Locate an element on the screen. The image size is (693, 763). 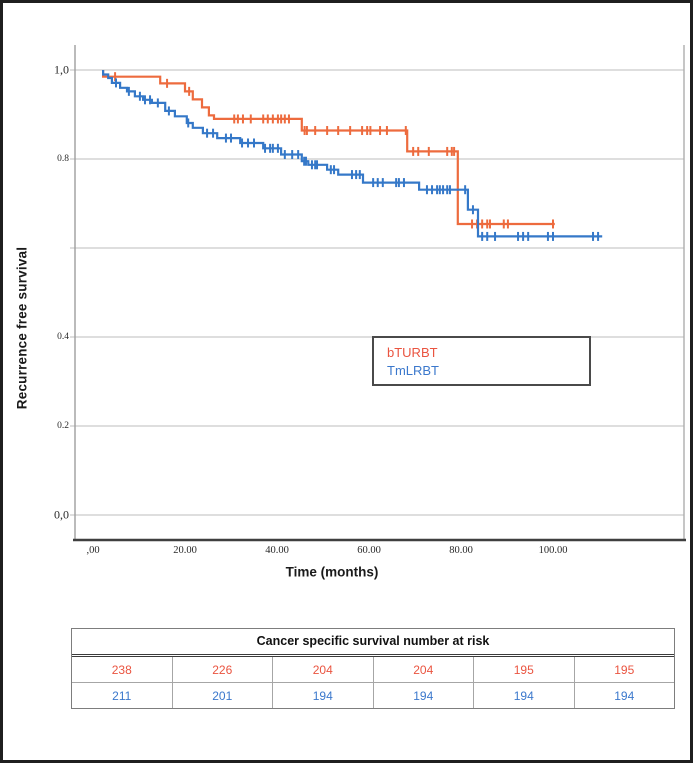
y-tick-label: 1,0 is located at coordinates (61, 69).